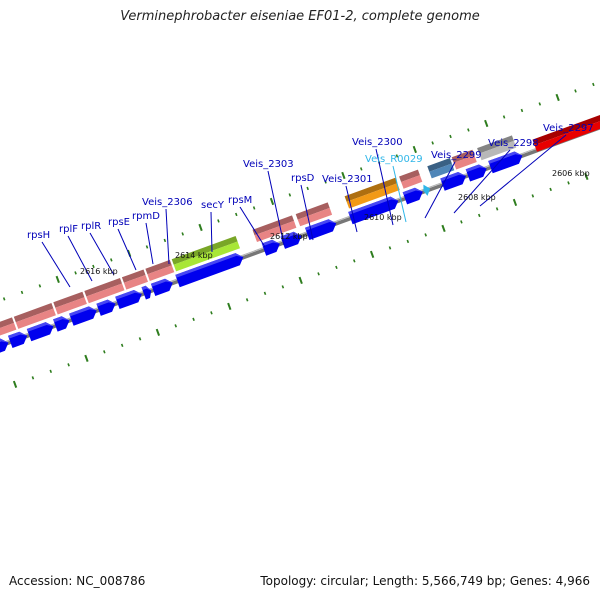  What do you see at coordinates (240, 200) in the screenshot?
I see `gene-label: rpsM` at bounding box center [240, 200].